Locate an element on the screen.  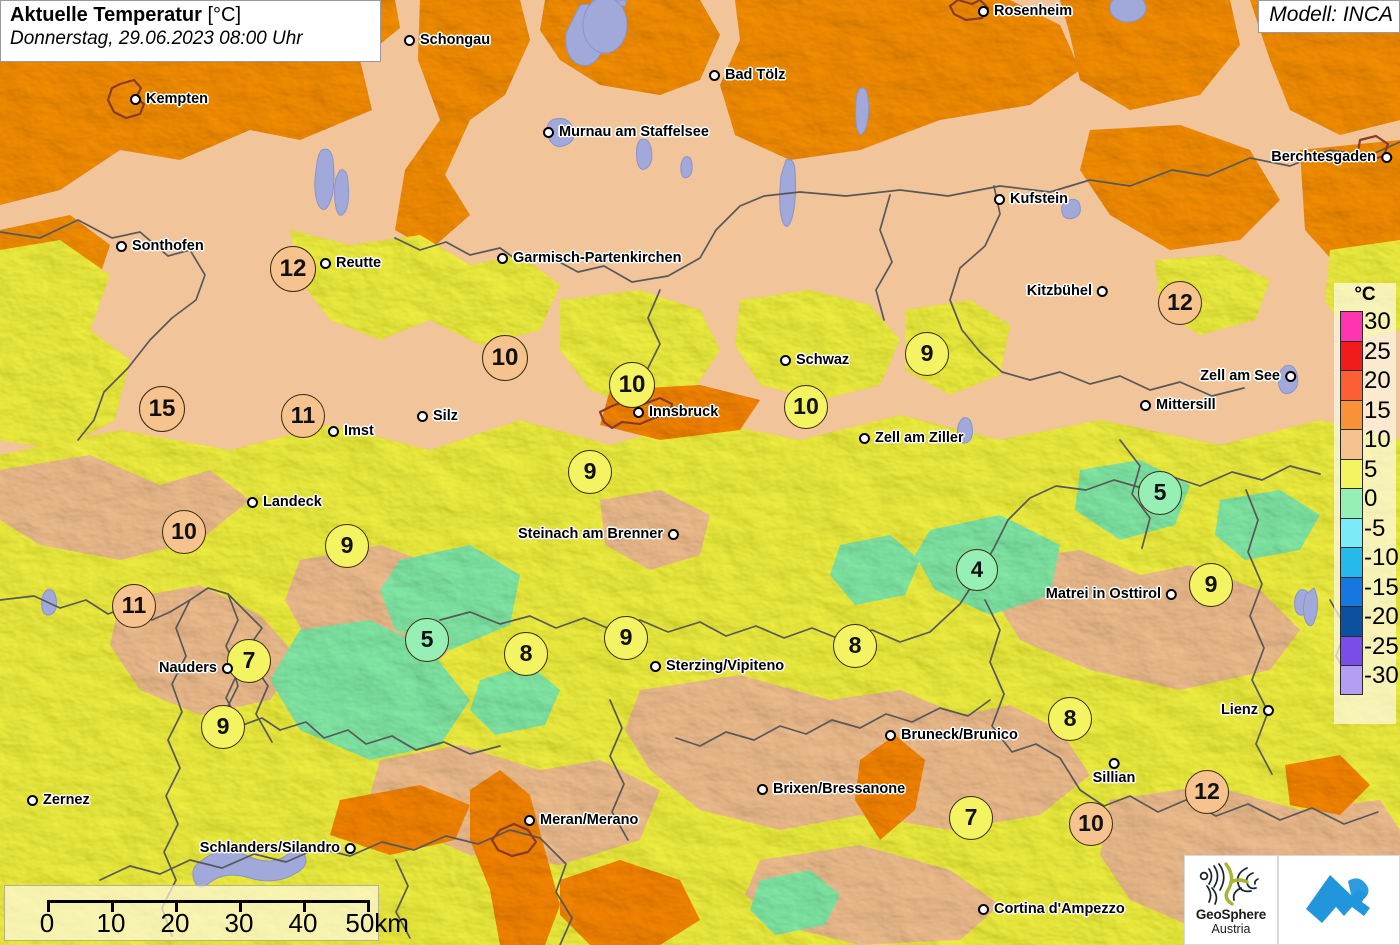
city-marker: Sillian is located at coordinates (1114, 772).